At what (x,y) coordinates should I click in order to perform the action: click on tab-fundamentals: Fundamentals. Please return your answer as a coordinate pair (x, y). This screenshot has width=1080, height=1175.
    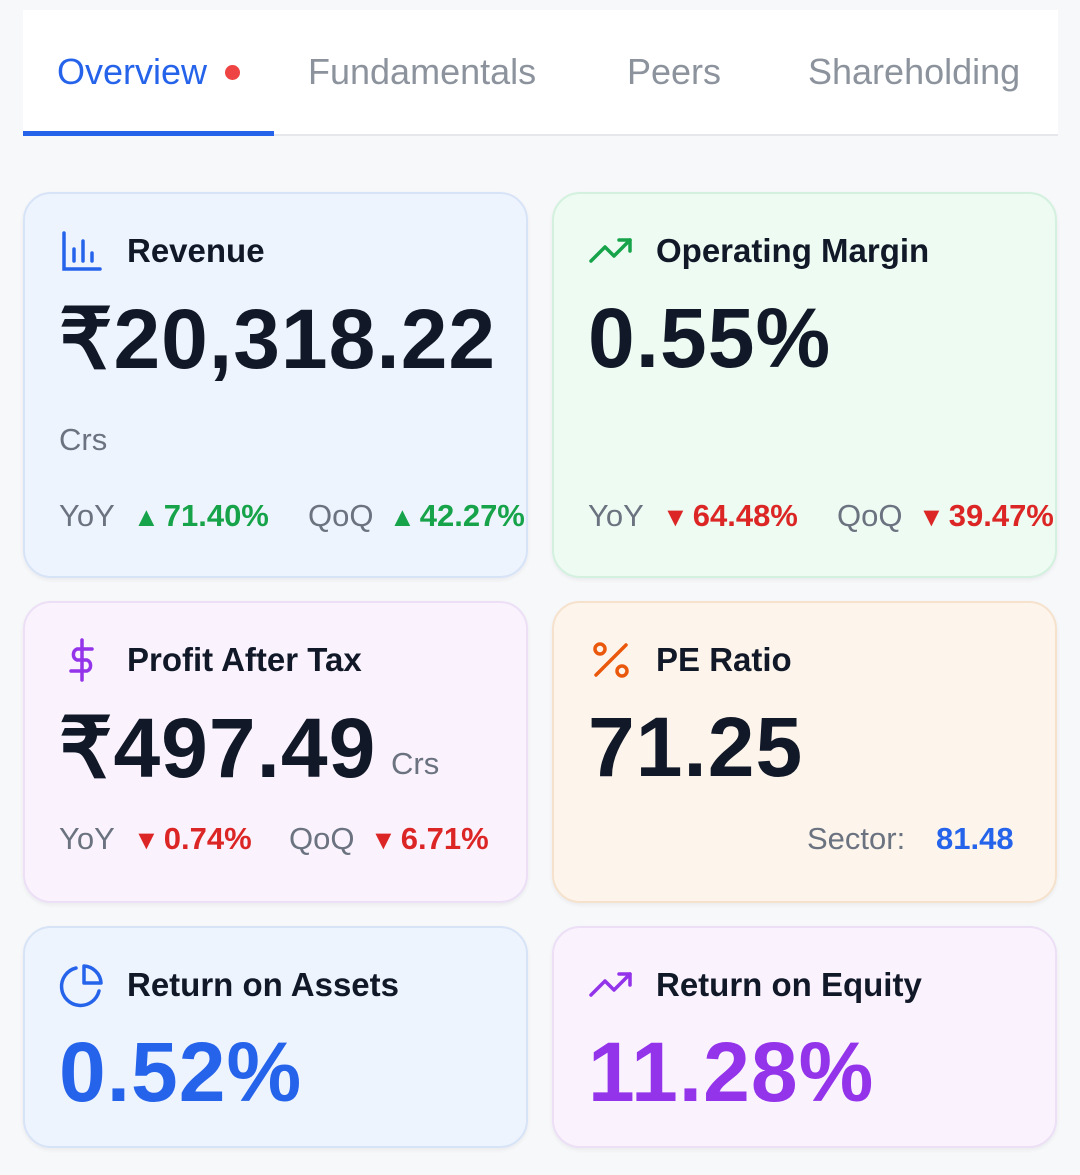
    Looking at the image, I should click on (422, 72).